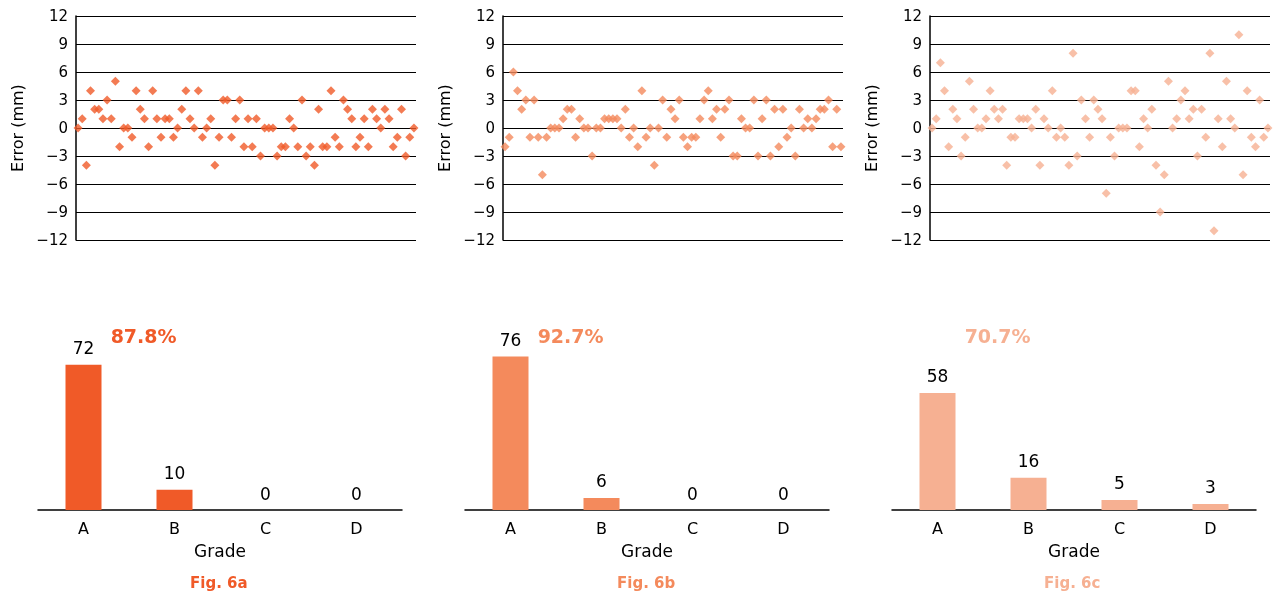  What do you see at coordinates (510, 340) in the screenshot?
I see `data-label: 76` at bounding box center [510, 340].